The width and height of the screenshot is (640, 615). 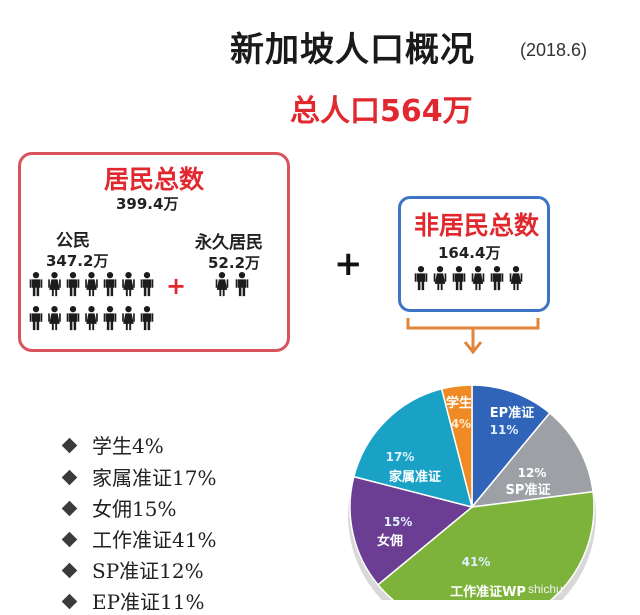 I want to click on residents-total: 399.4万, so click(x=147, y=204).